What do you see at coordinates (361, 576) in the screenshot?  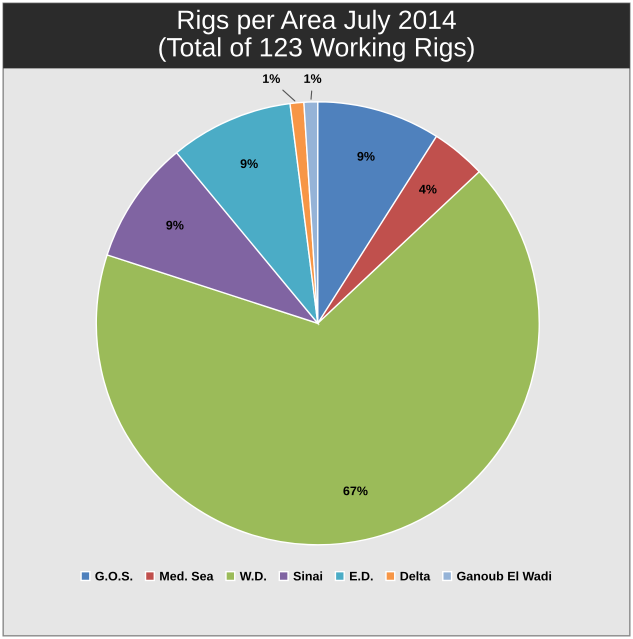 I see `legend-label: E.D.` at bounding box center [361, 576].